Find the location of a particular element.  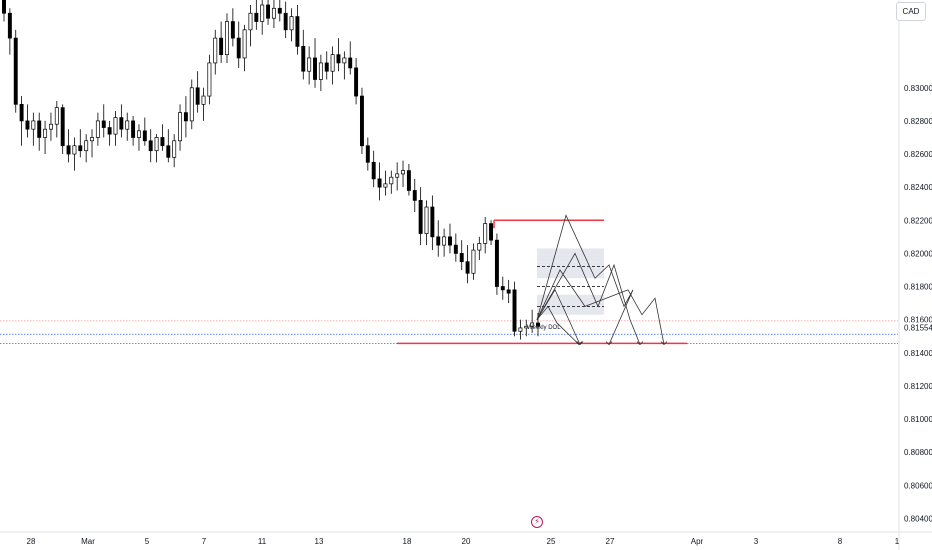

y-tick-label: 0.81400 is located at coordinates (918, 353).